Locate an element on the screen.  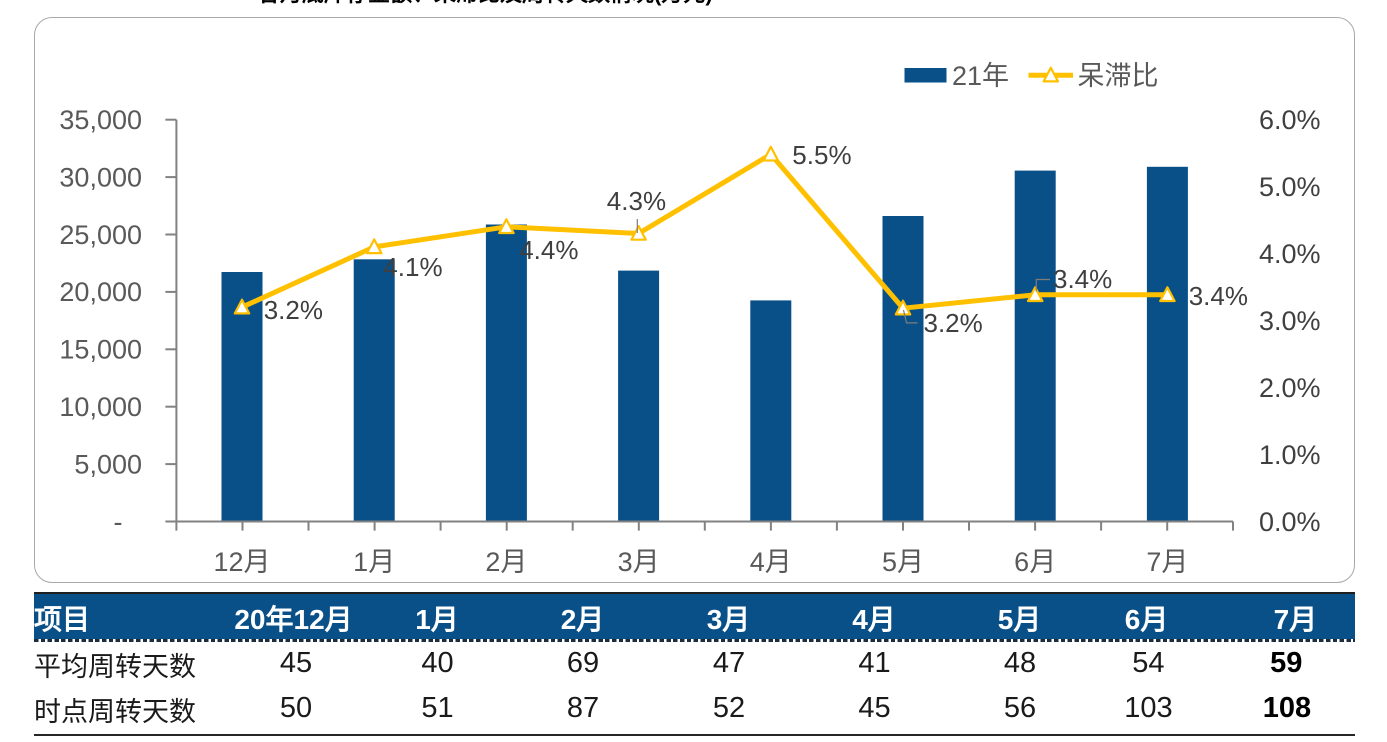
svg-text: 4月 is located at coordinates (771, 562).